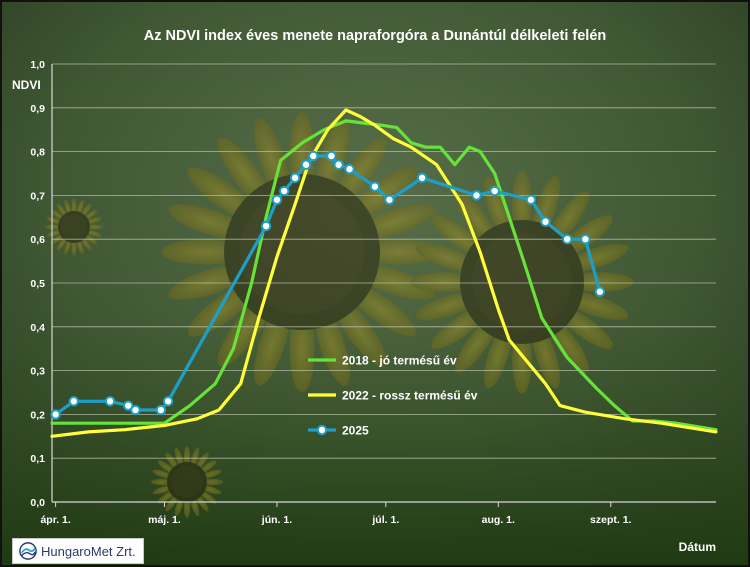  Describe the element at coordinates (276, 520) in the screenshot. I see `x-tick-label: jún. 1.` at that location.